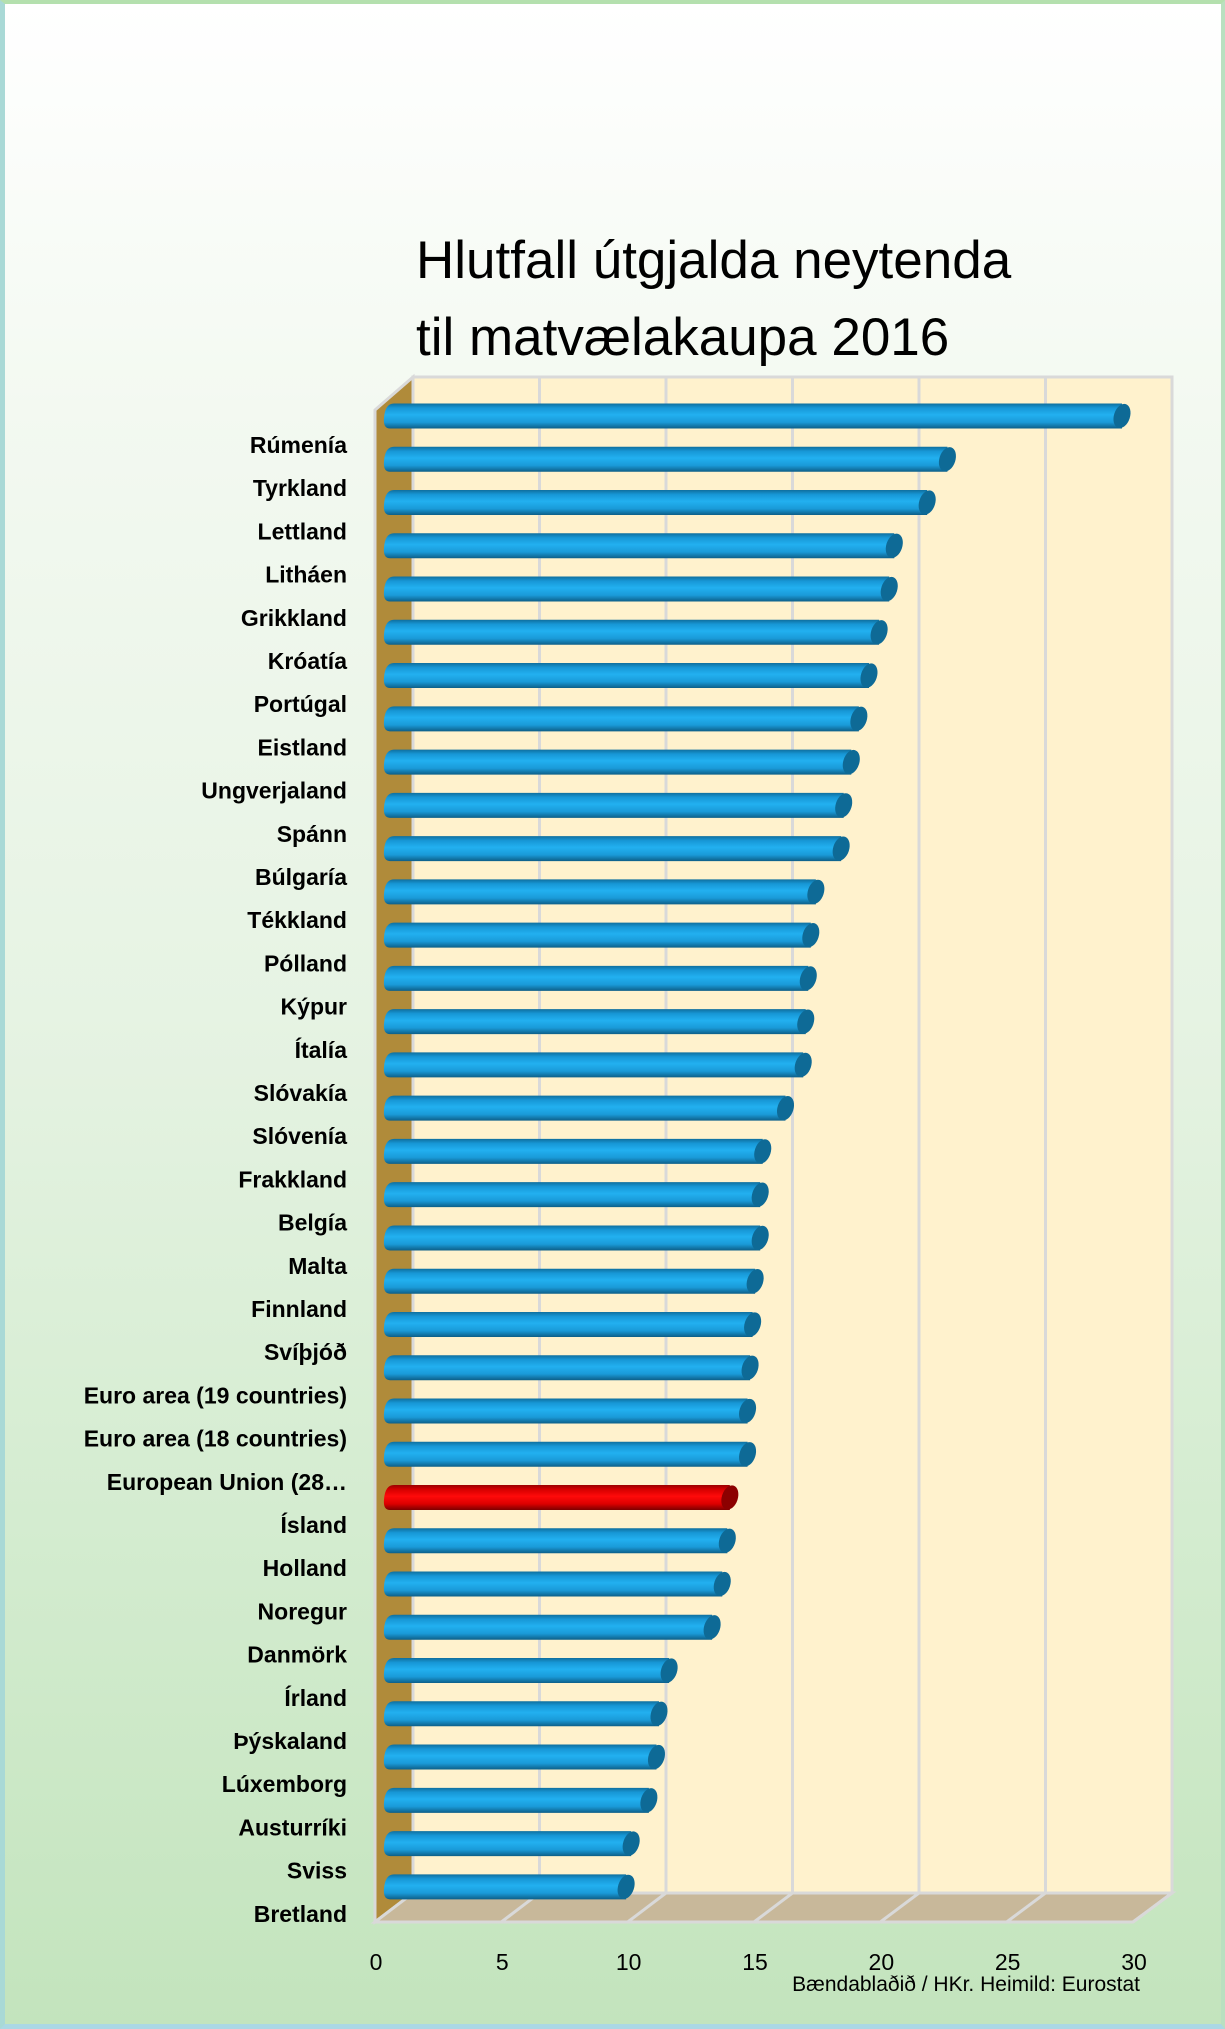  What do you see at coordinates (755, 1962) in the screenshot?
I see `x-tick-label: 15` at bounding box center [755, 1962].